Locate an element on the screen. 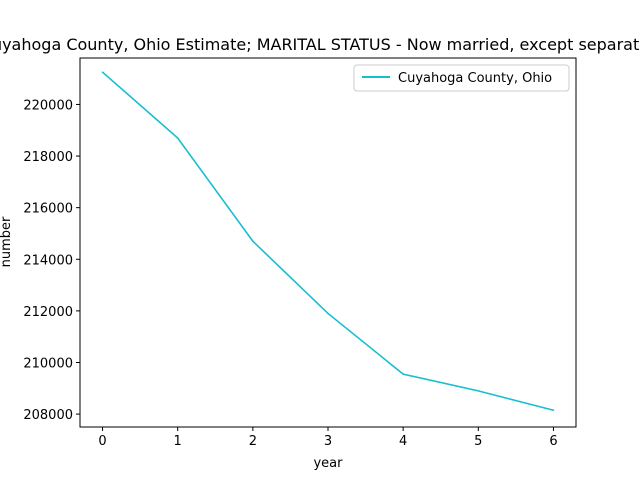 Image resolution: width=640 pixels, height=480 pixels. y-tick-label: 218000 is located at coordinates (48, 157).